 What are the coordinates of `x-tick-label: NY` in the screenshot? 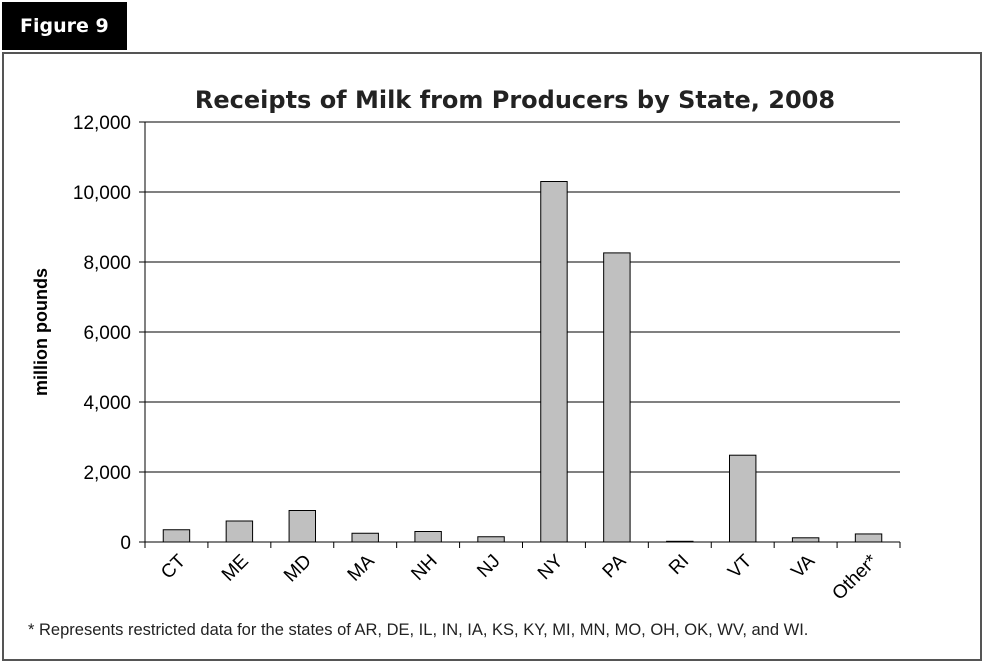 It's located at (551, 567).